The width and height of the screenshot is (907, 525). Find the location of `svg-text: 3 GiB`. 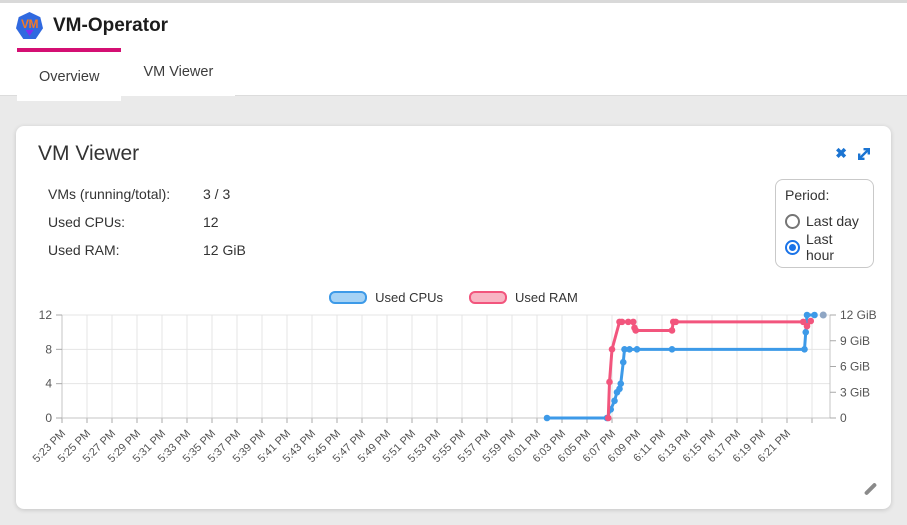

svg-text: 3 GiB is located at coordinates (855, 392).